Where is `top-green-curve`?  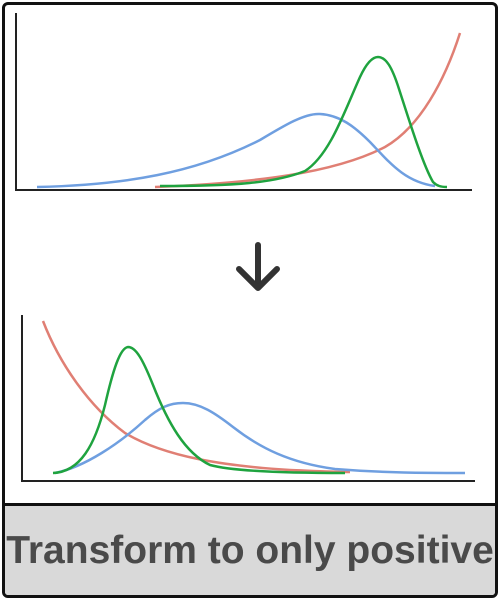 top-green-curve is located at coordinates (303, 122).